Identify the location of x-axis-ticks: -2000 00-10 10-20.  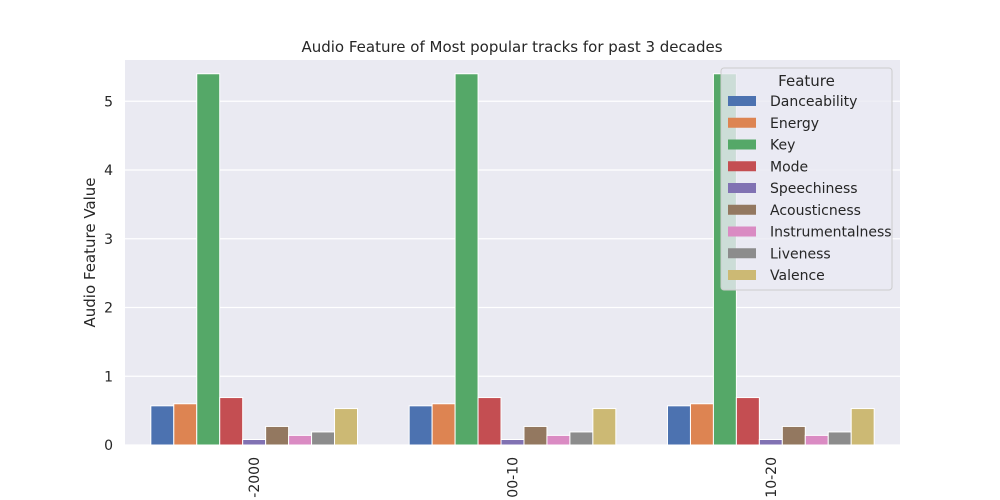
(513, 477).